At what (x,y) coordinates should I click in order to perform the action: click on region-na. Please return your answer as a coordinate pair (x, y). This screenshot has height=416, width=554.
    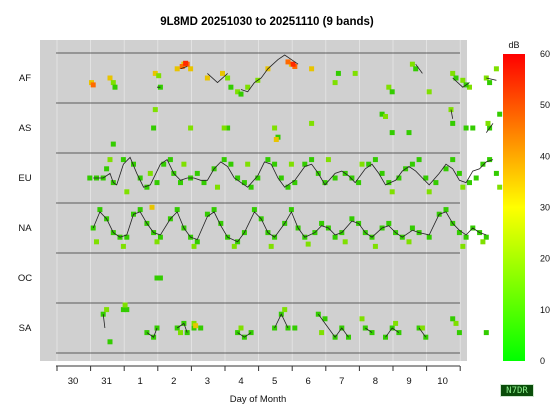
    Looking at the image, I should click on (272, 225).